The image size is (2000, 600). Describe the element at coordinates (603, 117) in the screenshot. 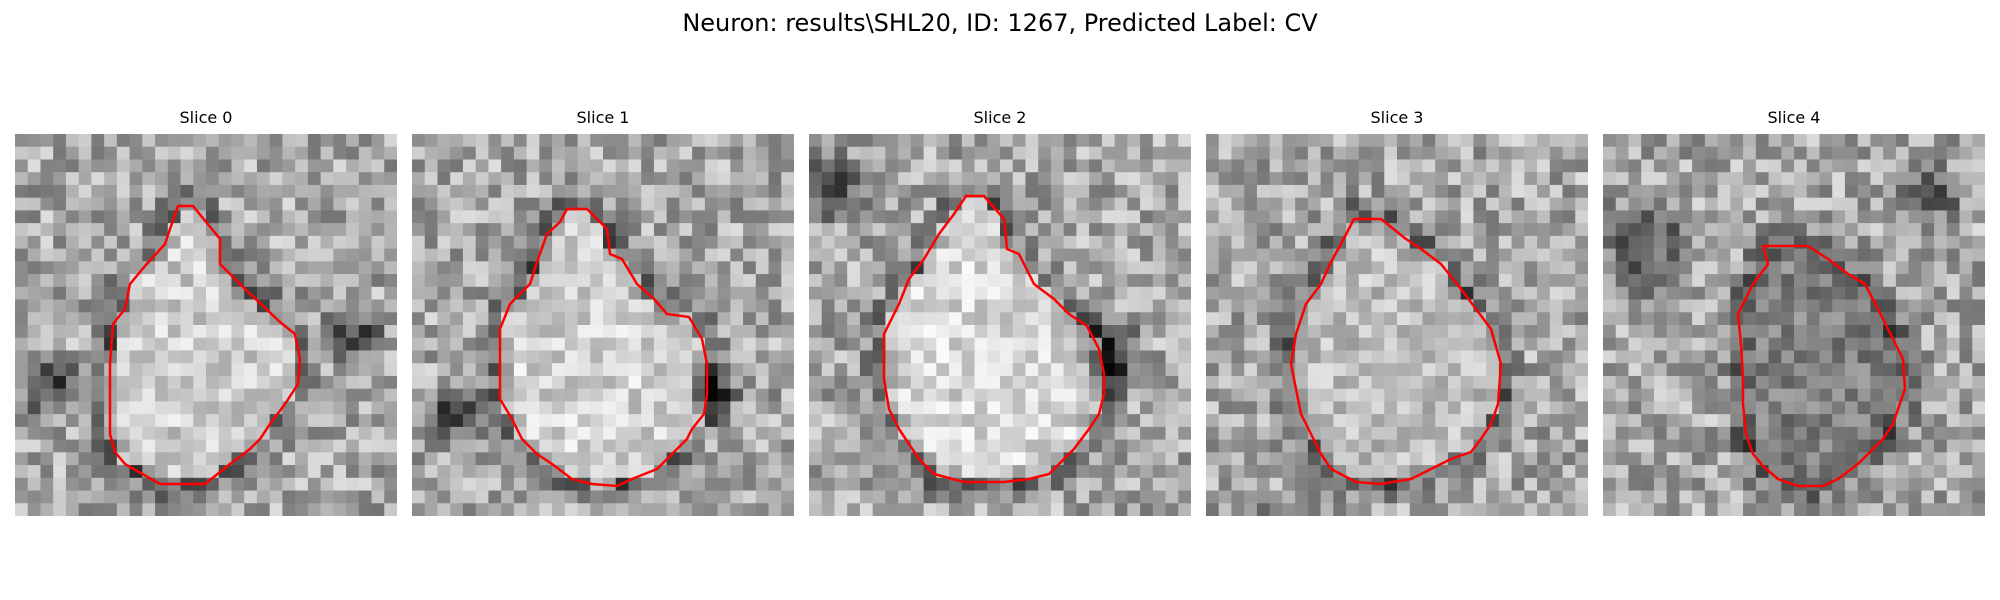

I see `slice-title: Slice 1` at that location.